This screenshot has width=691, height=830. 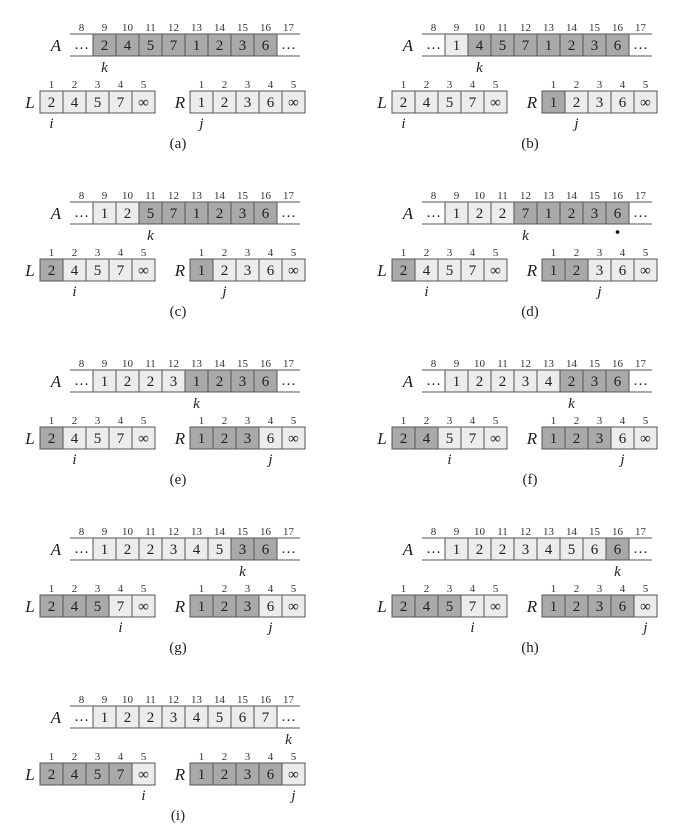 What do you see at coordinates (600, 271) in the screenshot?
I see `array-r-cell-value: 3` at bounding box center [600, 271].